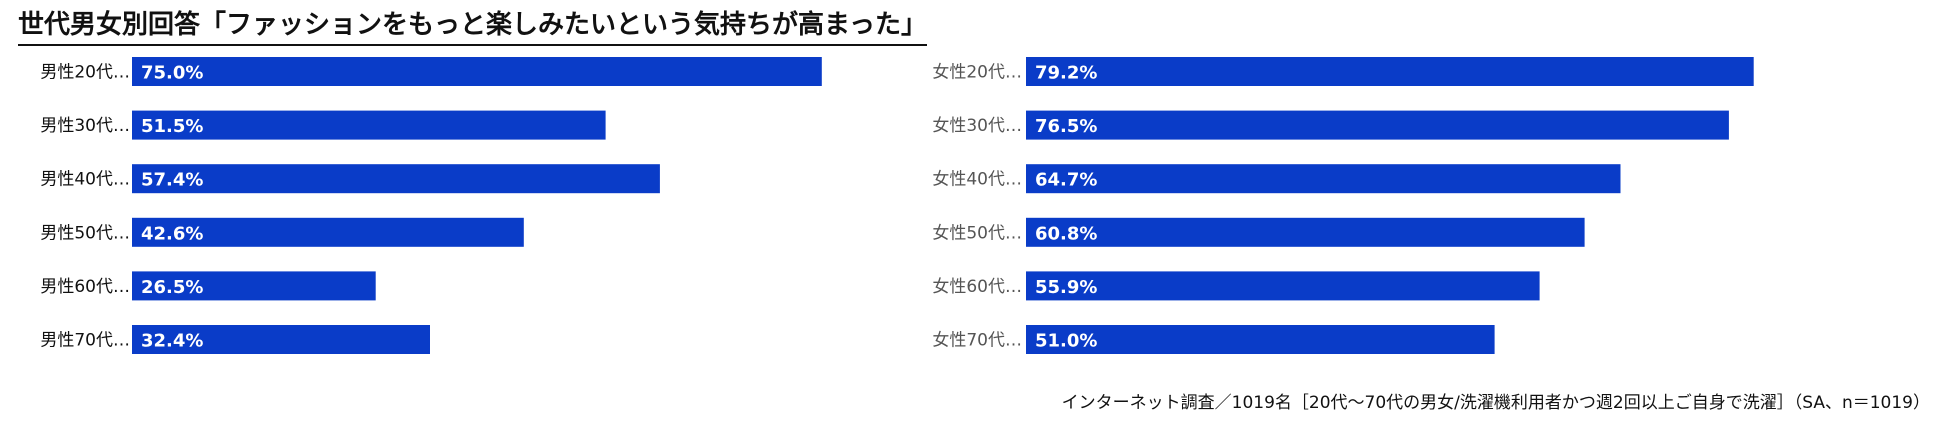  I want to click on value-label: 76.5%, so click(1066, 126).